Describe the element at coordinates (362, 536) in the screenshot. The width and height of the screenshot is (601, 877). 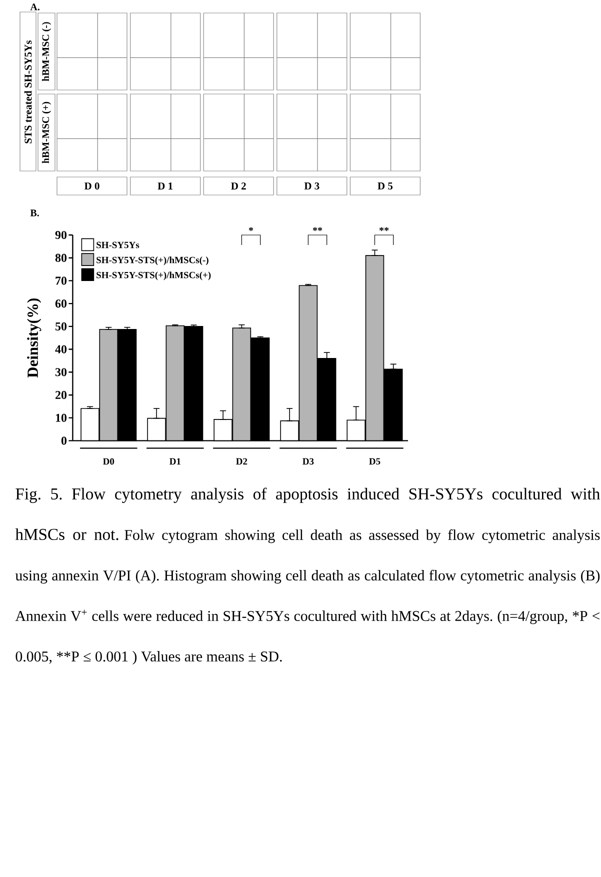
I see `text: Folw cytogram showing cell death as assessed by flow cytometric analysis` at that location.